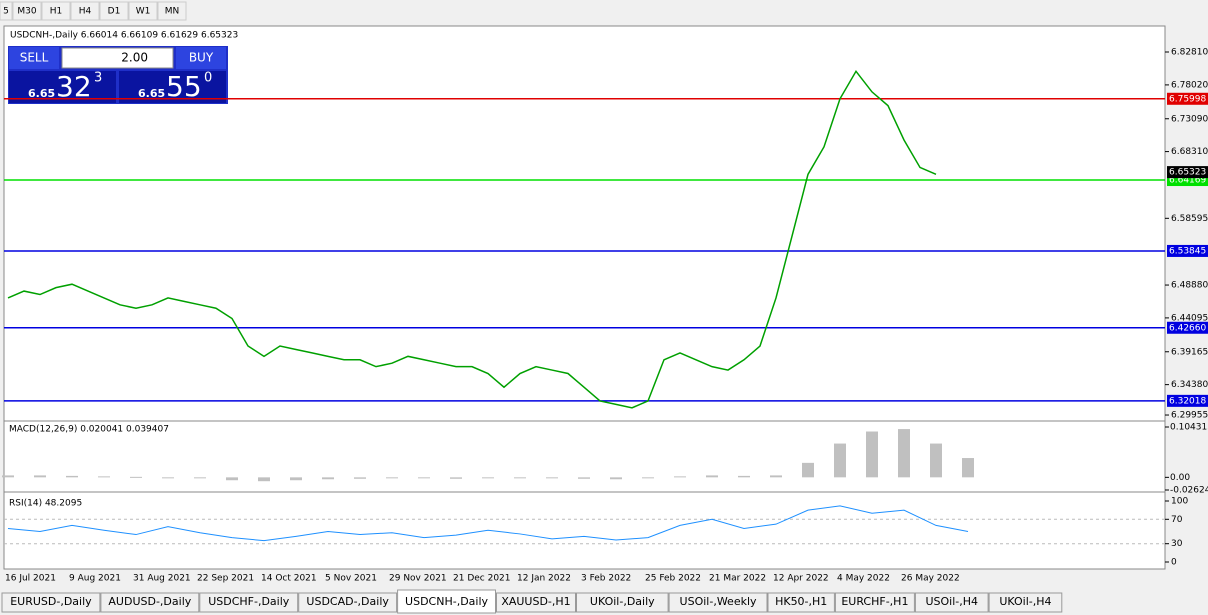 The height and width of the screenshot is (615, 1208). I want to click on tab-label: USDCAD-,Daily, so click(347, 601).